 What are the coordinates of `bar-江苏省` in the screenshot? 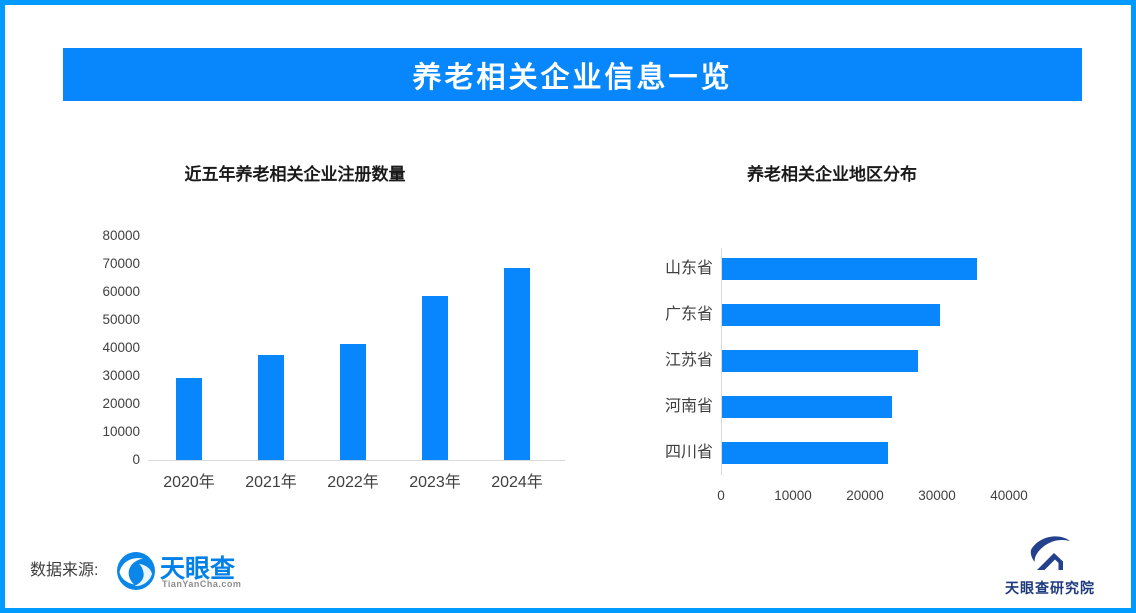 It's located at (820, 361).